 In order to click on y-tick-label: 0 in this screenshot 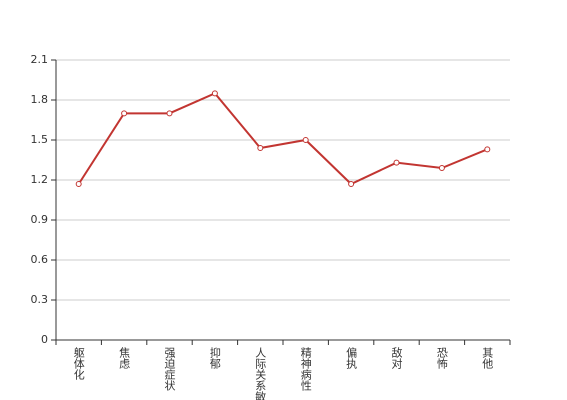, I will do `click(44, 339)`.